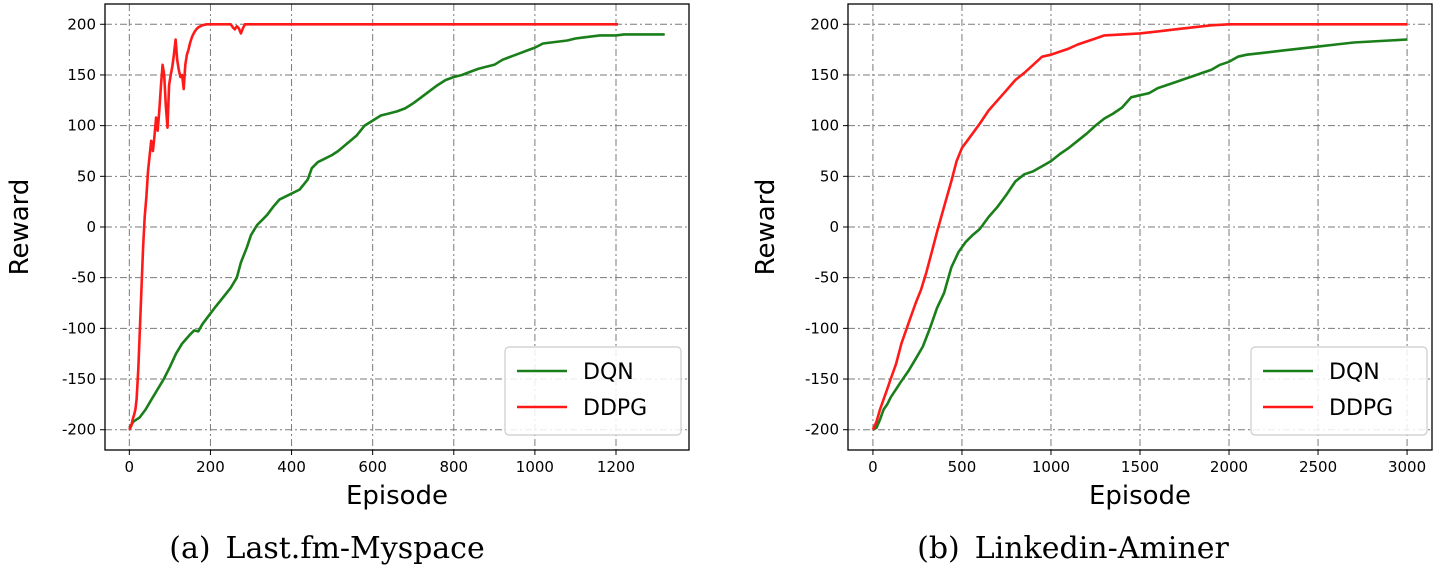 Image resolution: width=1442 pixels, height=568 pixels. Describe the element at coordinates (1073, 548) in the screenshot. I see `subfigure-caption: (b) Linkedin-Aminer` at that location.